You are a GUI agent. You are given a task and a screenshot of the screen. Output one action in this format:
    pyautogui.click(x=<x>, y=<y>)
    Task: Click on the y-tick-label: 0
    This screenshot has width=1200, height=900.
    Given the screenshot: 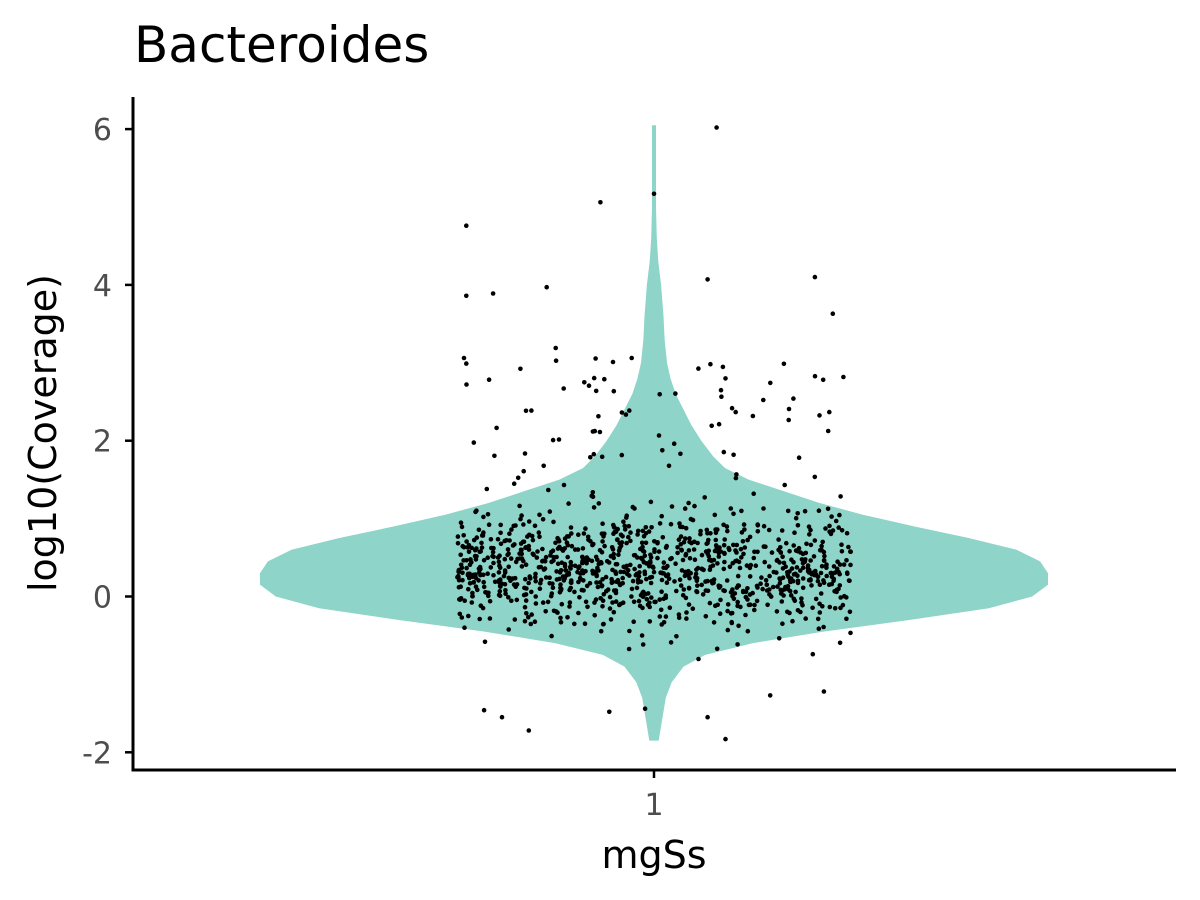 What is the action you would take?
    pyautogui.click(x=102, y=598)
    